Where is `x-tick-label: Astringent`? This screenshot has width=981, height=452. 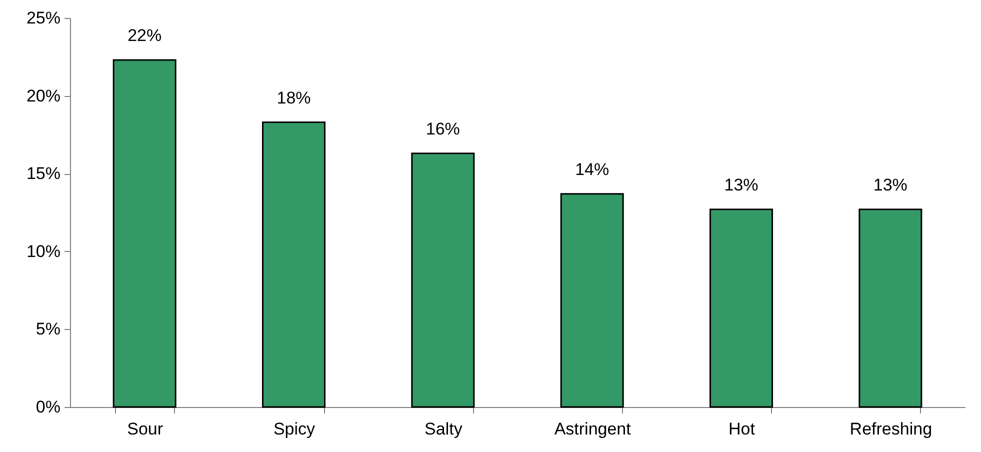
x-tick-label: Astringent is located at coordinates (593, 429).